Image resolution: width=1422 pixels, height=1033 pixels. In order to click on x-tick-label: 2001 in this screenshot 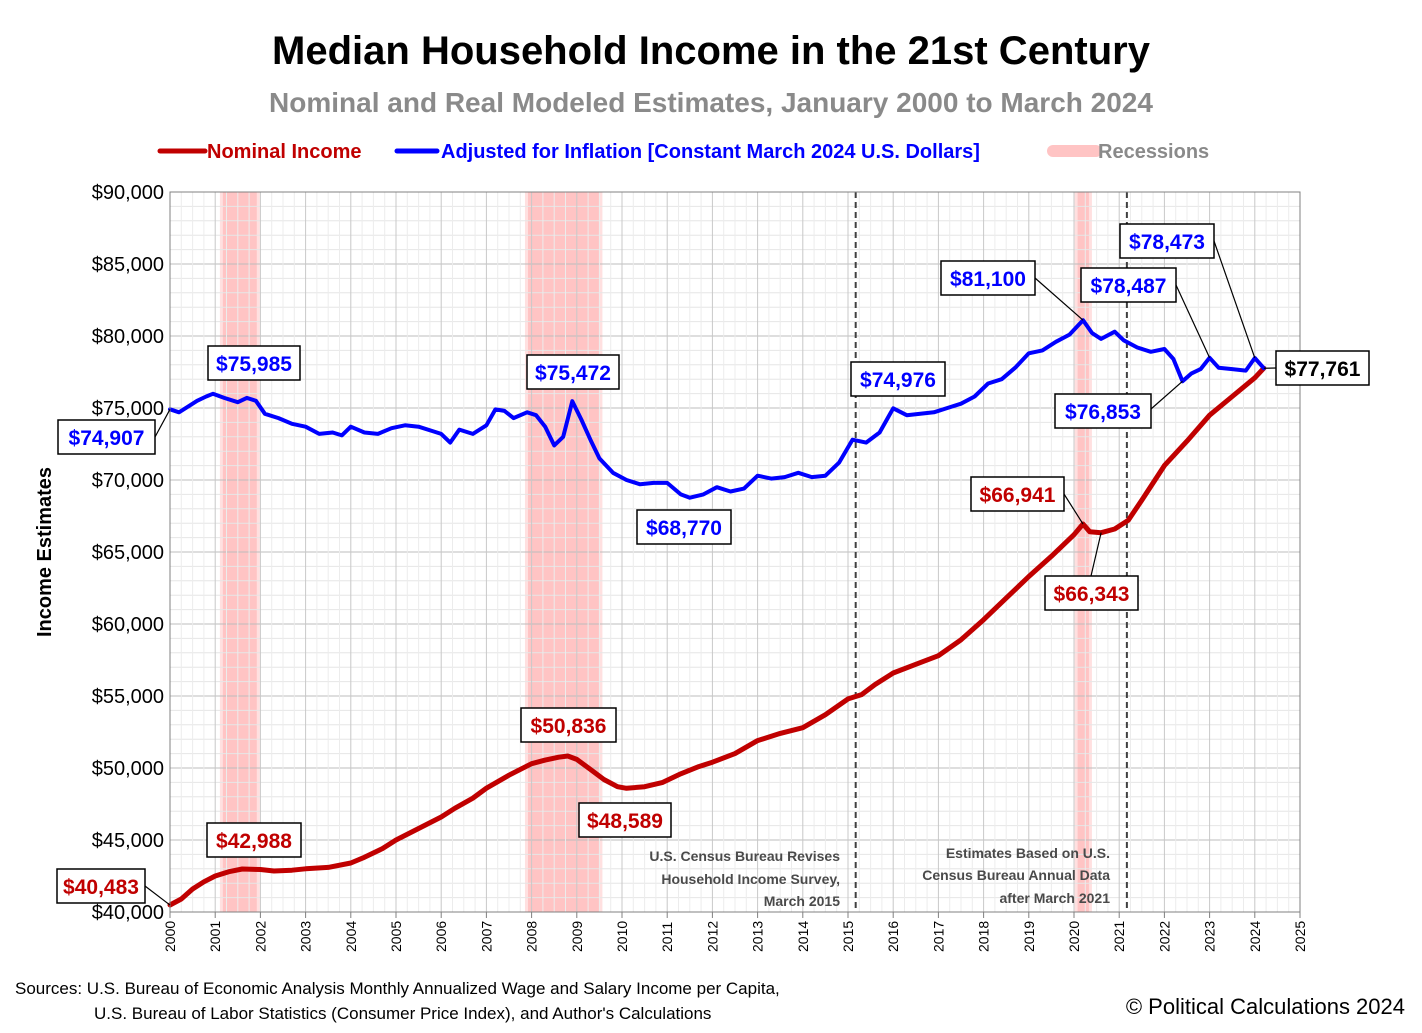, I will do `click(215, 936)`.